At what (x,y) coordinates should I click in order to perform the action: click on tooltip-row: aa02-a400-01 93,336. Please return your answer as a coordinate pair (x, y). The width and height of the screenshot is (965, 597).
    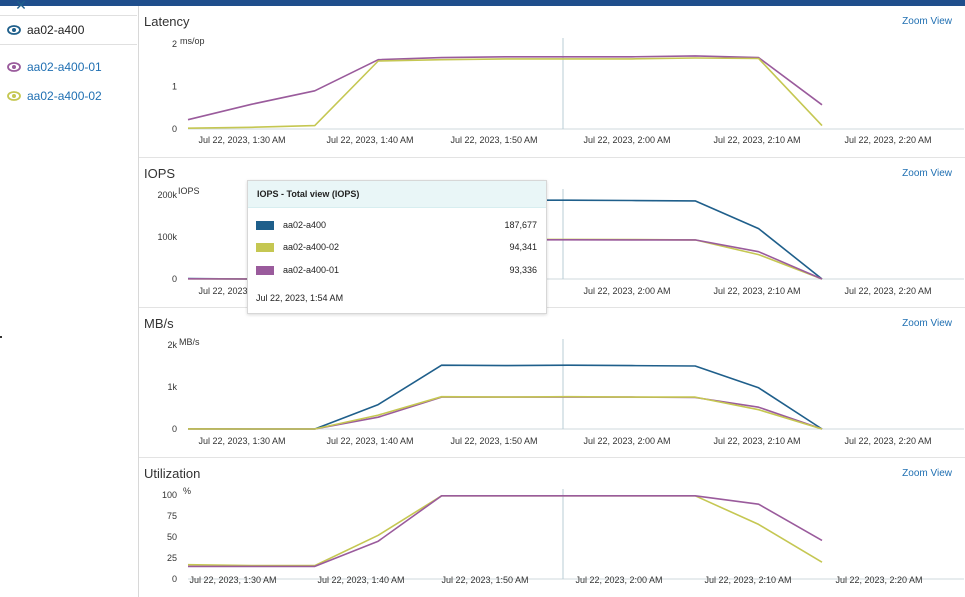
    Looking at the image, I should click on (397, 271).